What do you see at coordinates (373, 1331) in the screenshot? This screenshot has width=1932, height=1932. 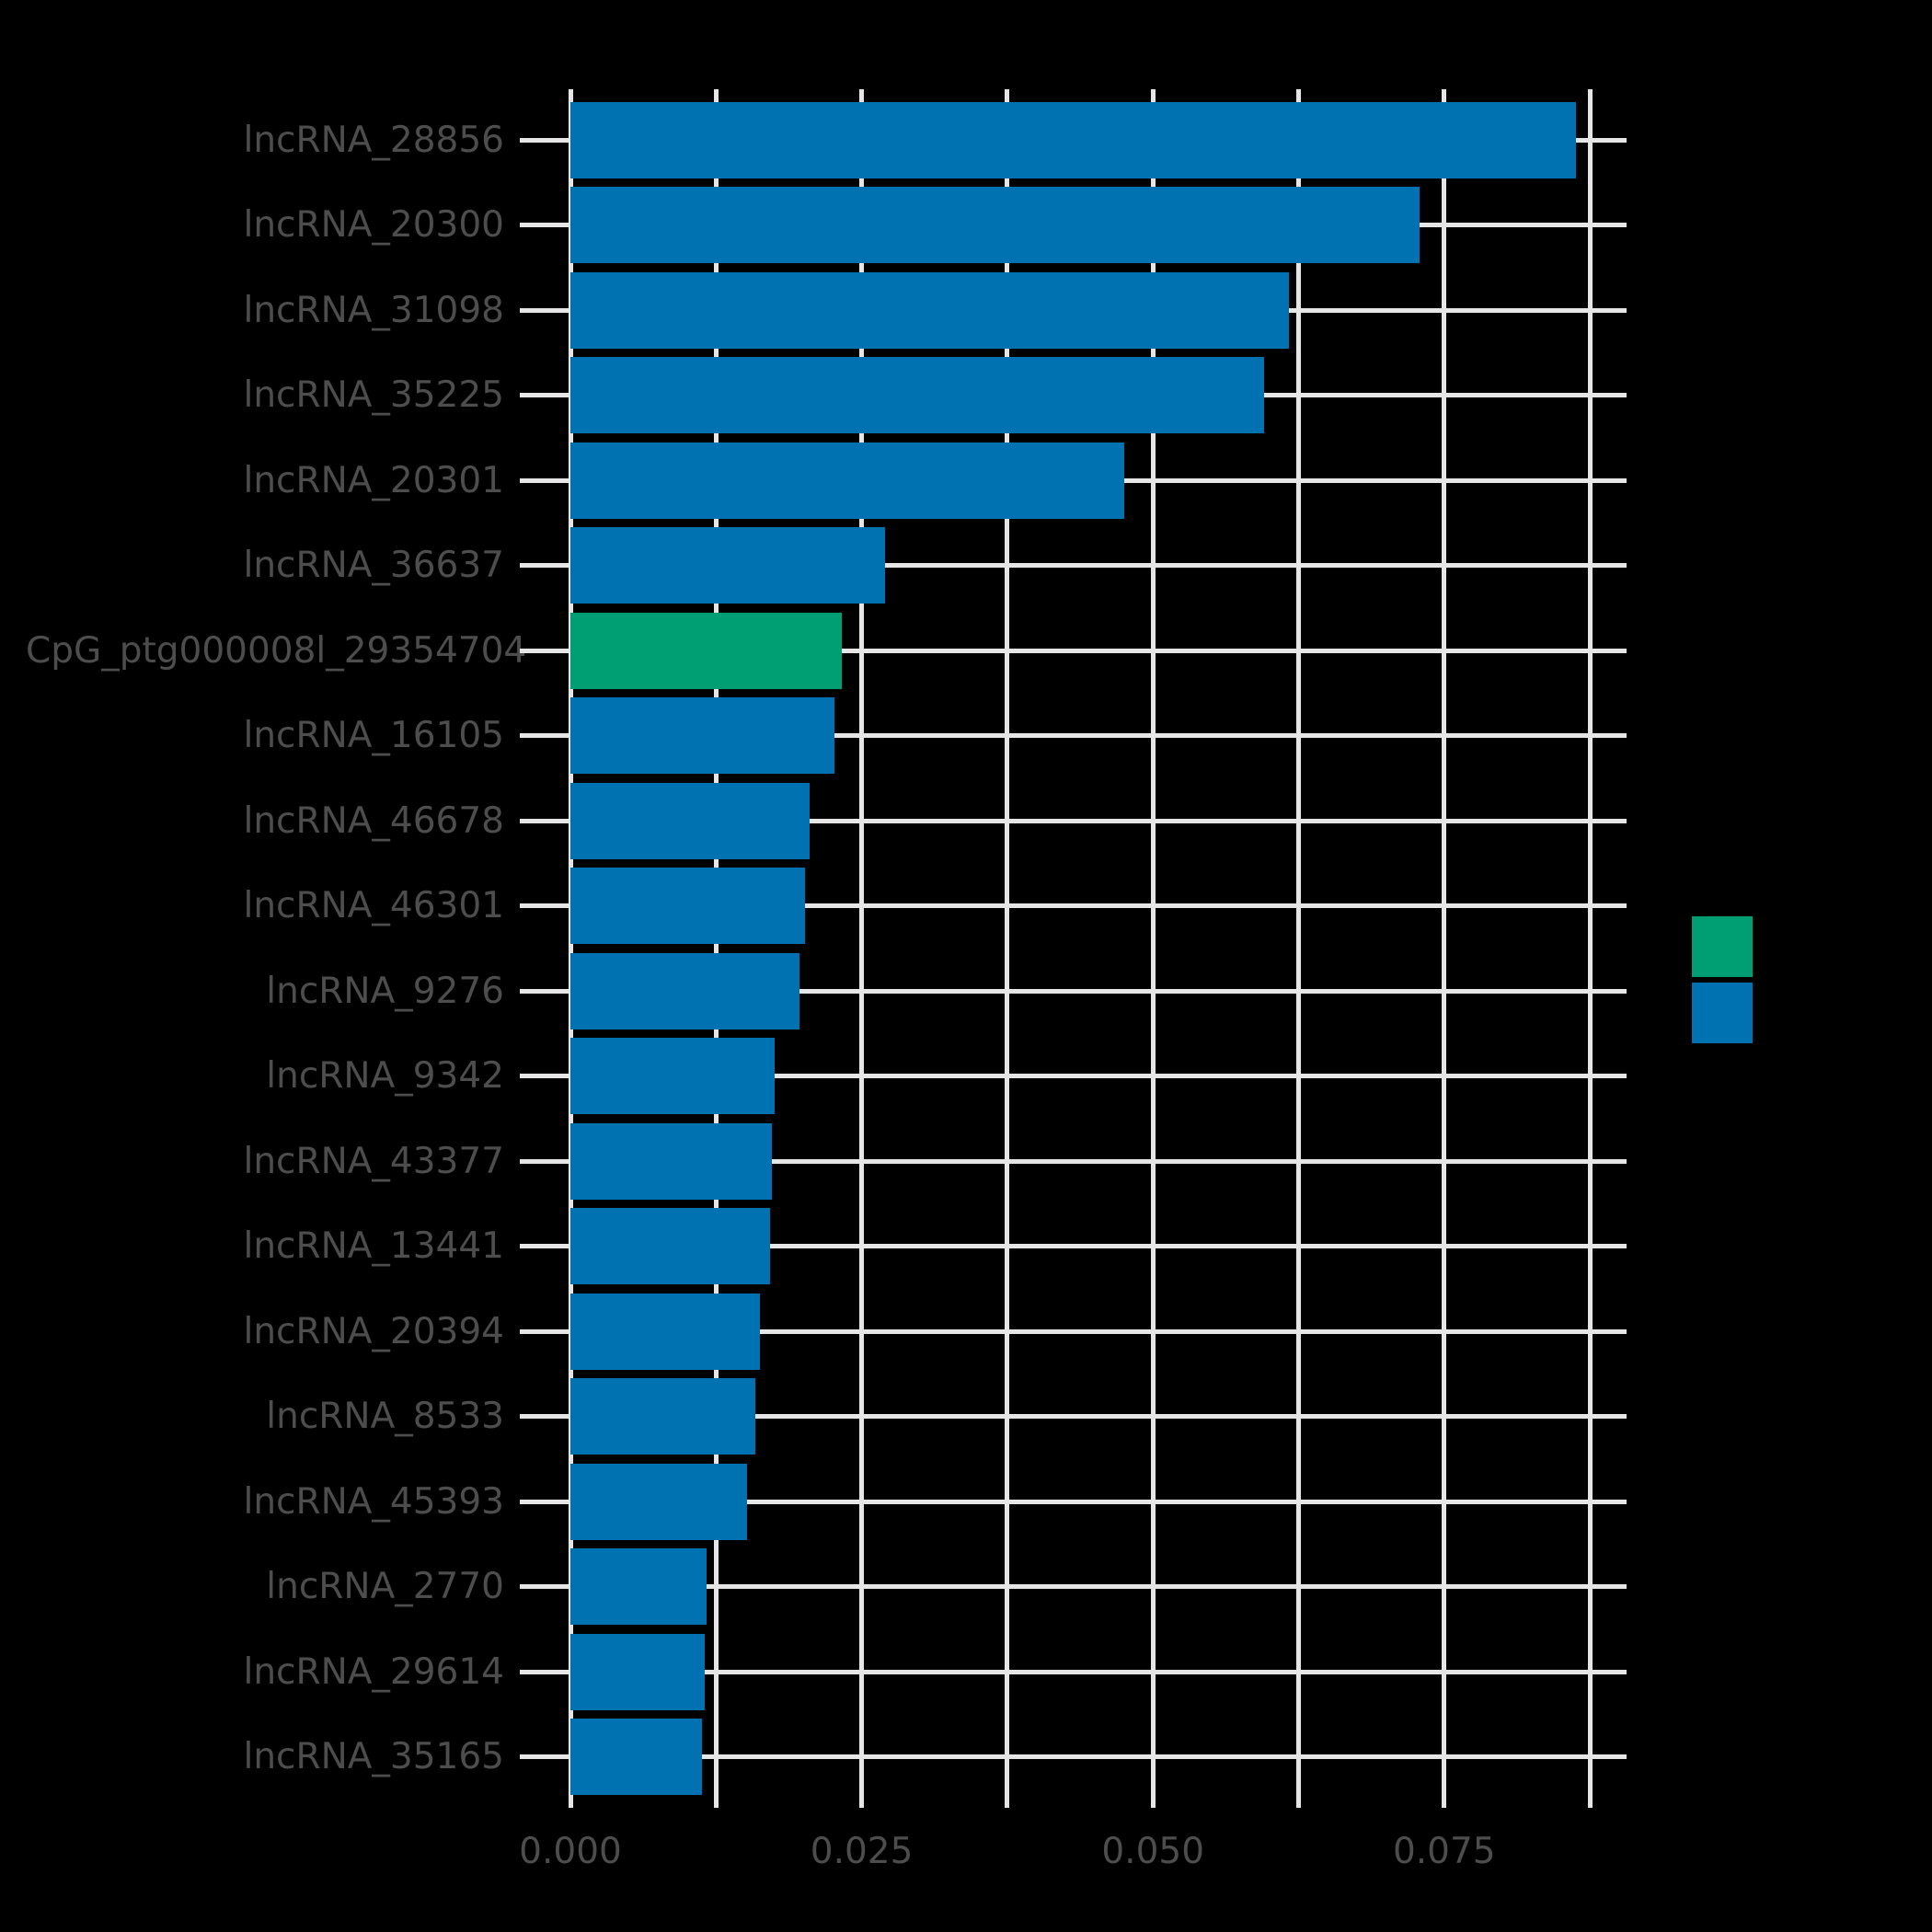 I see `category-label: lncRNA_20394` at bounding box center [373, 1331].